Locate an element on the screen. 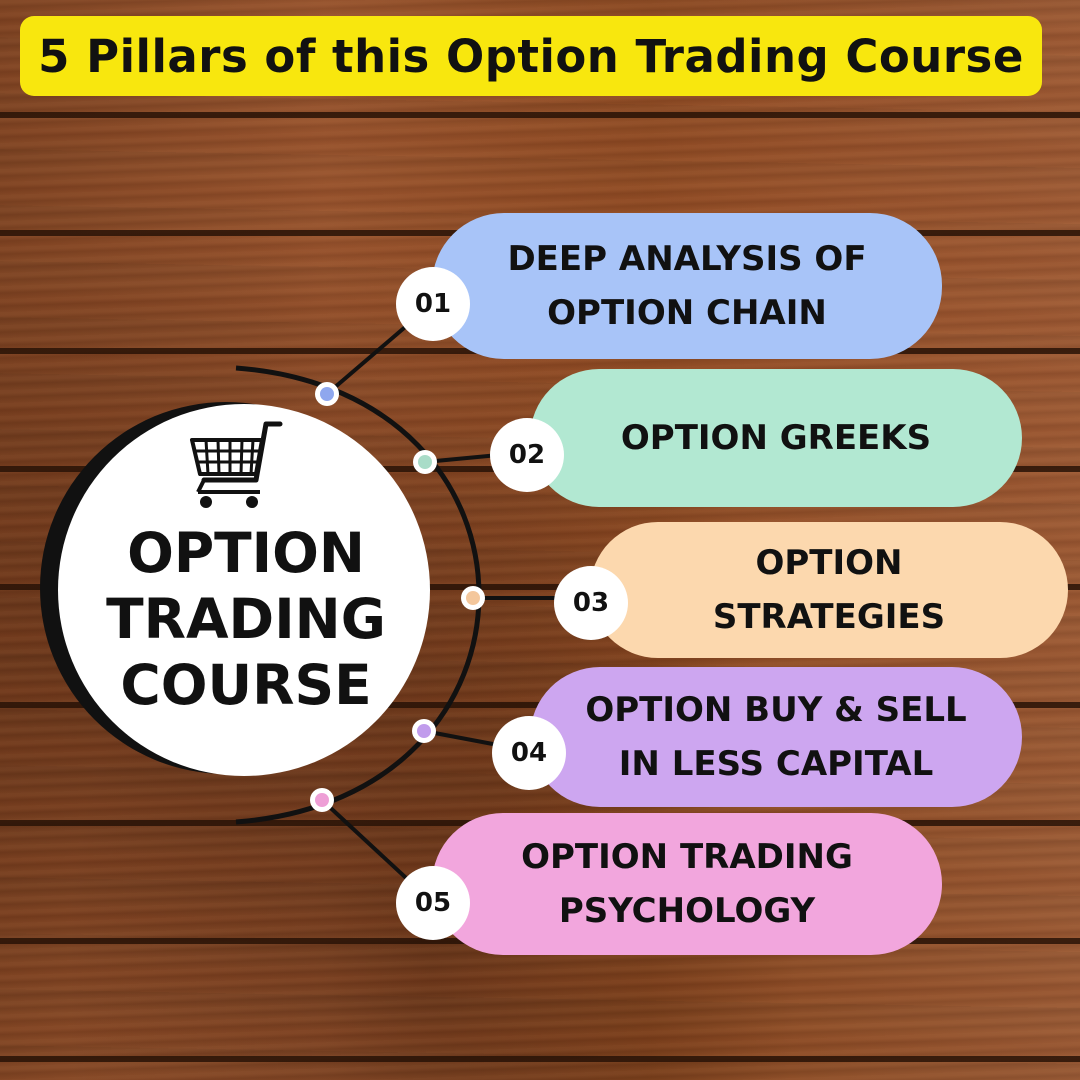  pillar-04-label-line: OPTION BUY & SELL is located at coordinates (776, 710).